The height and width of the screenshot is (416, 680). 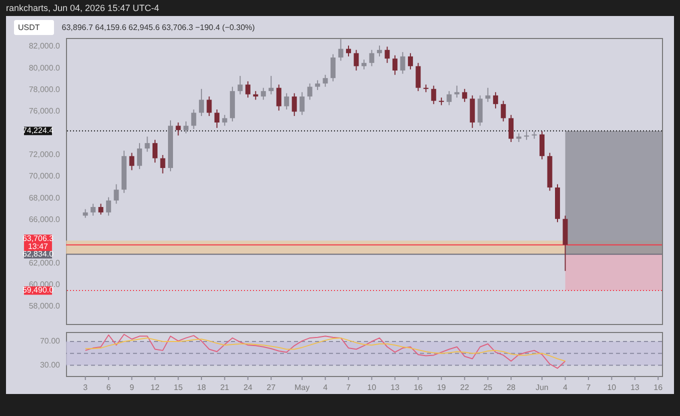 I want to click on y-tick-label: 62,000.0, so click(x=44, y=263).